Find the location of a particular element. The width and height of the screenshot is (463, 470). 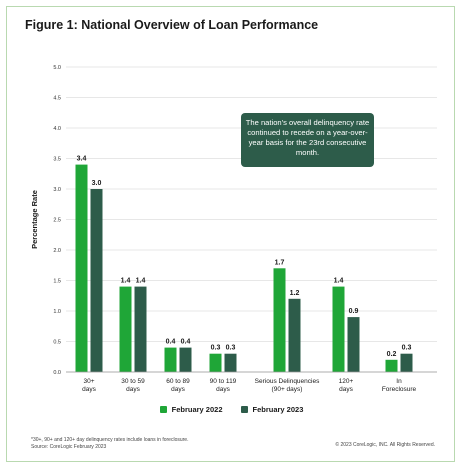

y-tick-label: 1.0 is located at coordinates (57, 312).